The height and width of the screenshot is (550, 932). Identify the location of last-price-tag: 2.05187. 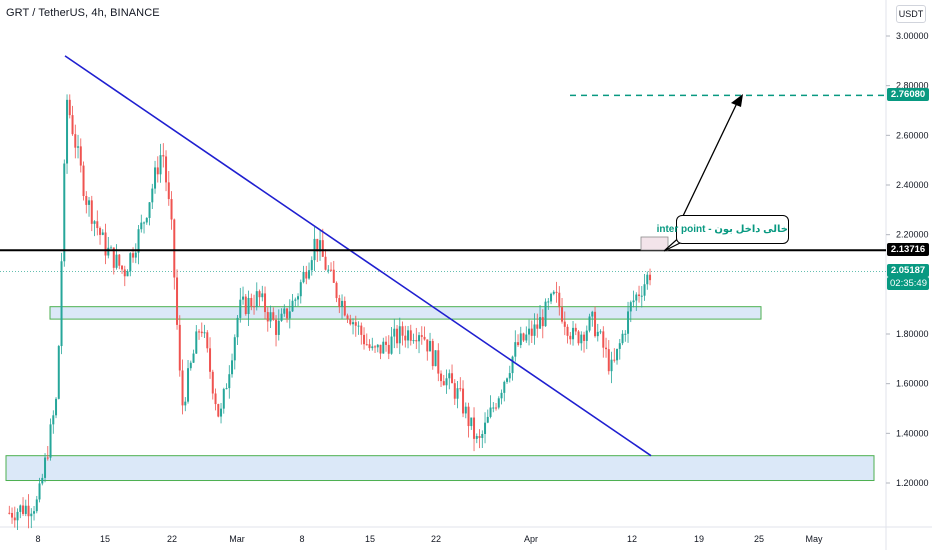
(908, 270).